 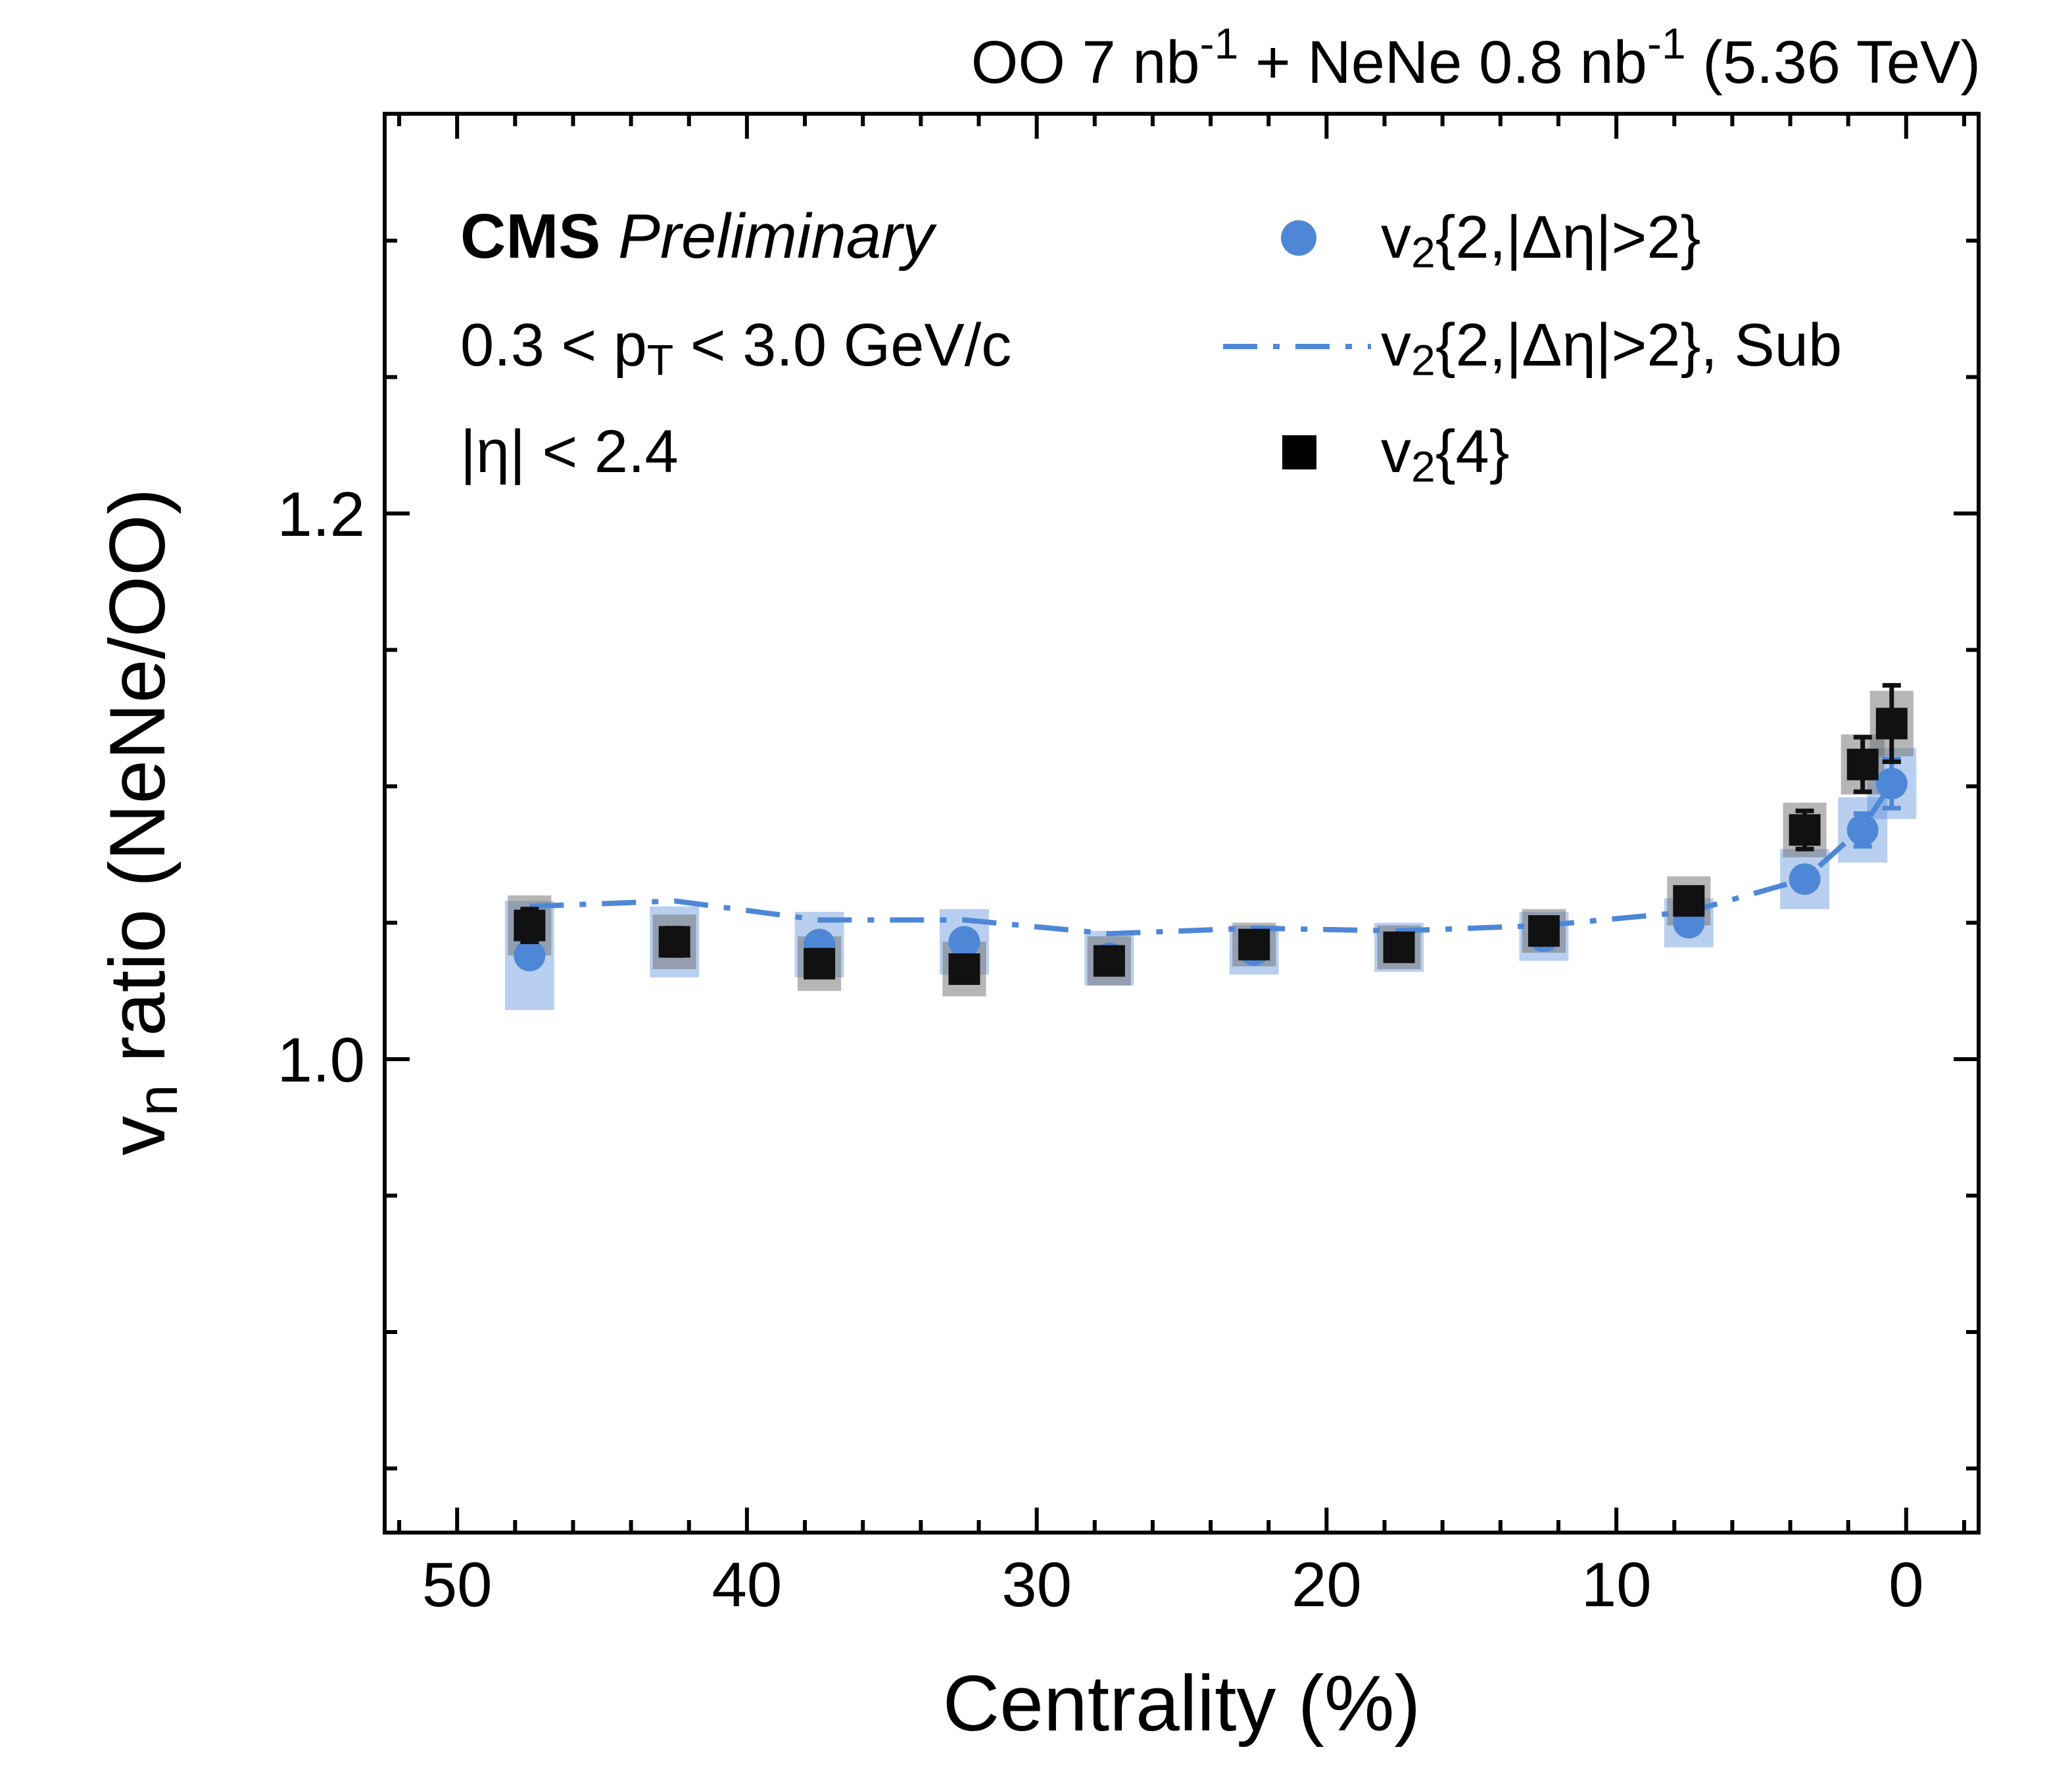 What do you see at coordinates (748, 1585) in the screenshot?
I see `x-tick-label: 40` at bounding box center [748, 1585].